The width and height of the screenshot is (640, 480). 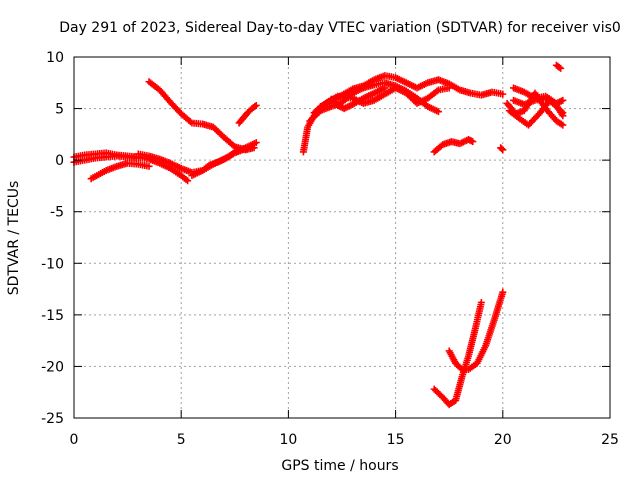 I want to click on y-tick-label: 5, so click(x=59, y=110).